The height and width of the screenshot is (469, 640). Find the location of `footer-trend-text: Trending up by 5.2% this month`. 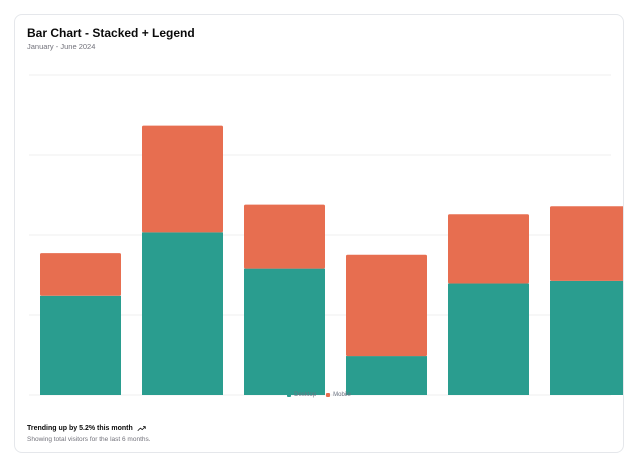

footer-trend-text: Trending up by 5.2% this month is located at coordinates (80, 428).